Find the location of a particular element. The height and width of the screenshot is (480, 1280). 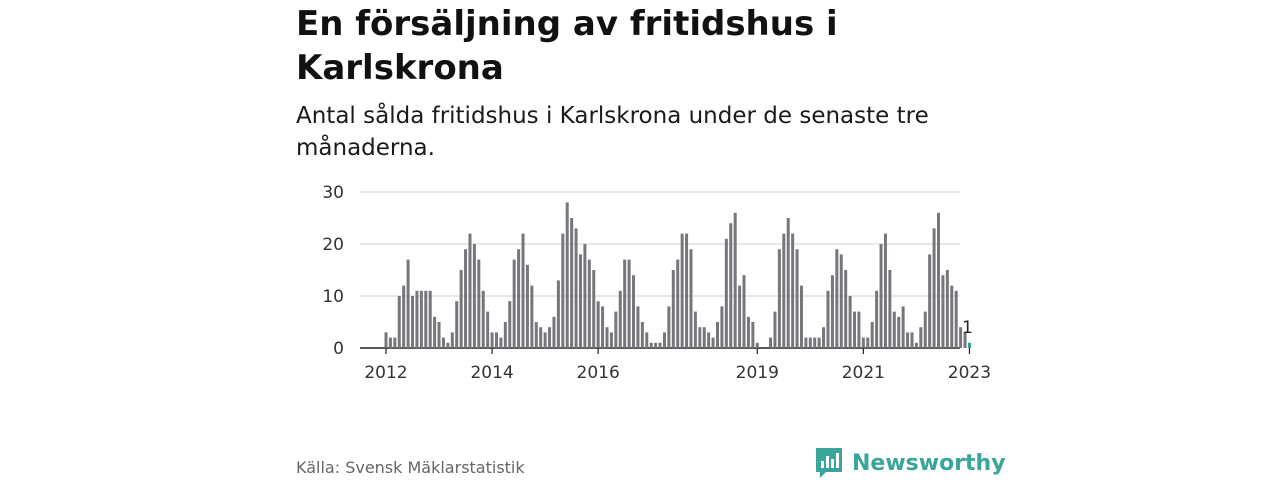

y-tick-label: 0 is located at coordinates (338, 349).